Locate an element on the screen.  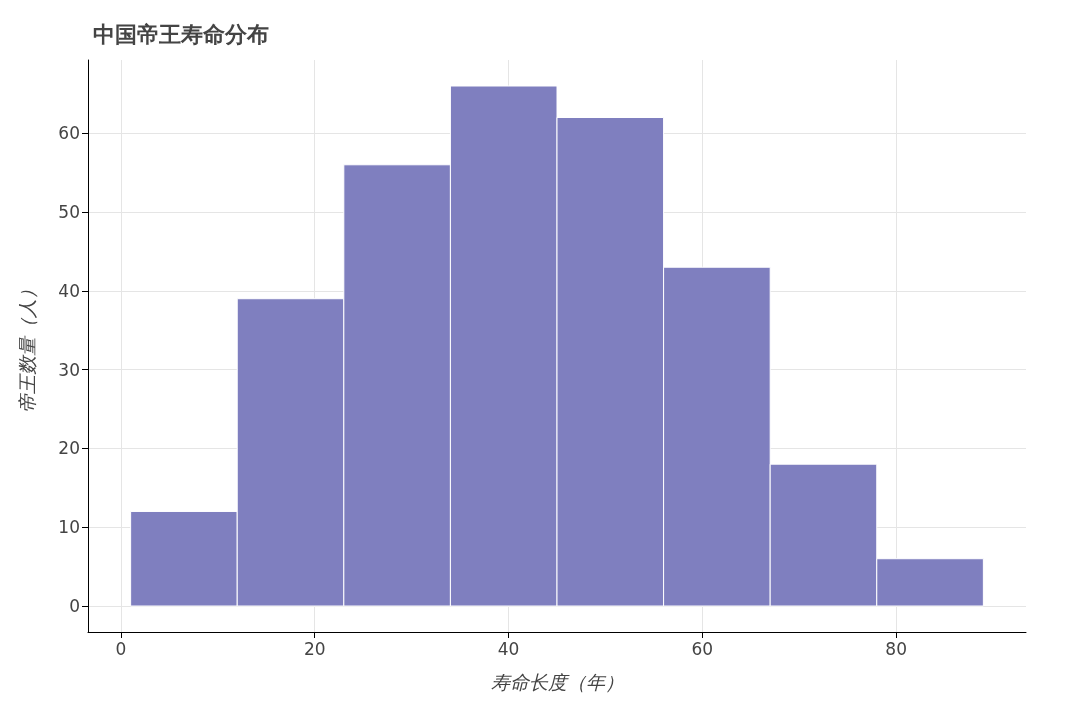
x-tick-label: 40 is located at coordinates (508, 648).